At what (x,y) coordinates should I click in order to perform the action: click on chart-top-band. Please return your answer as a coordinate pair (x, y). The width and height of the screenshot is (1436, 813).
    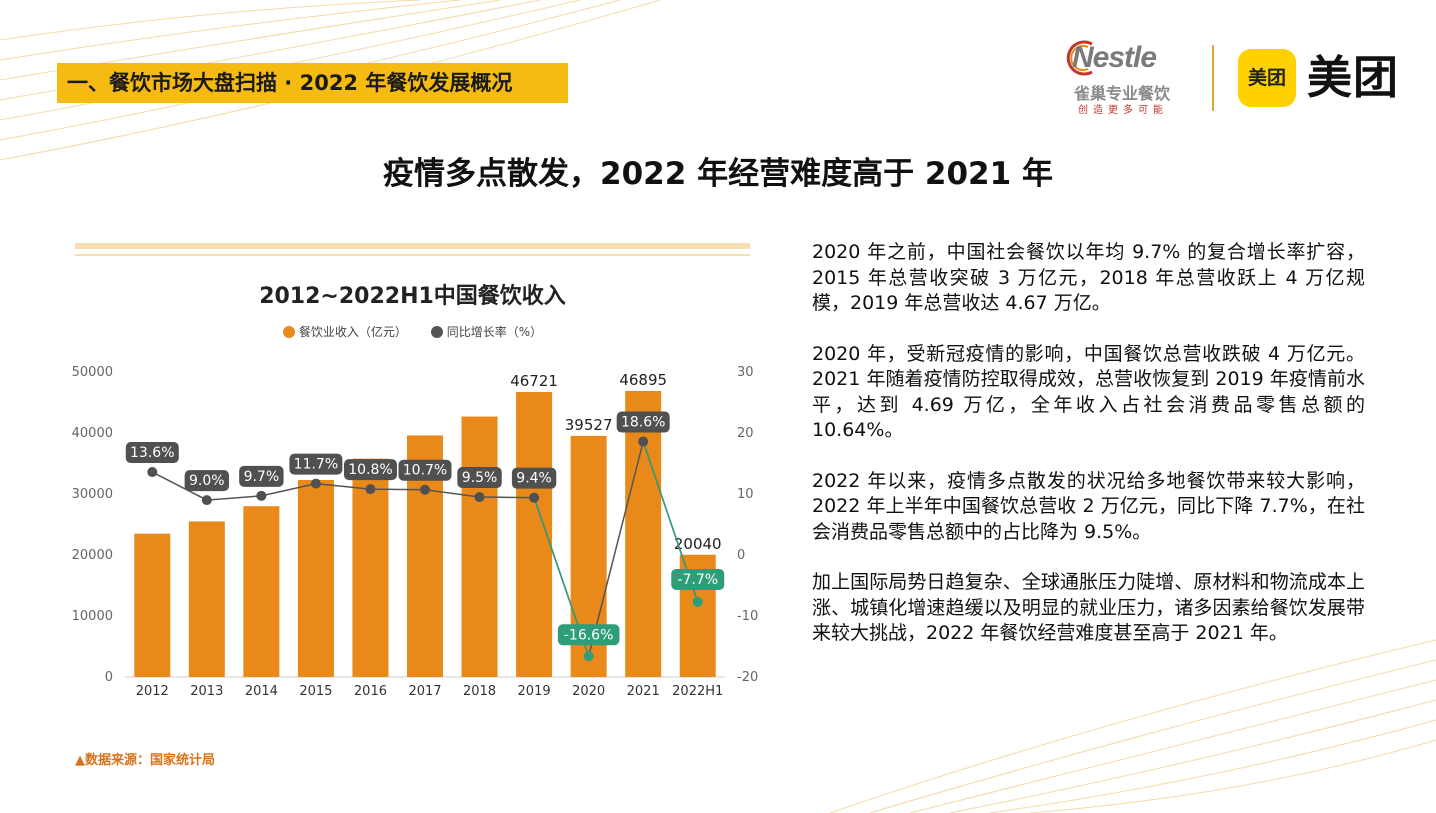
    Looking at the image, I should click on (412, 246).